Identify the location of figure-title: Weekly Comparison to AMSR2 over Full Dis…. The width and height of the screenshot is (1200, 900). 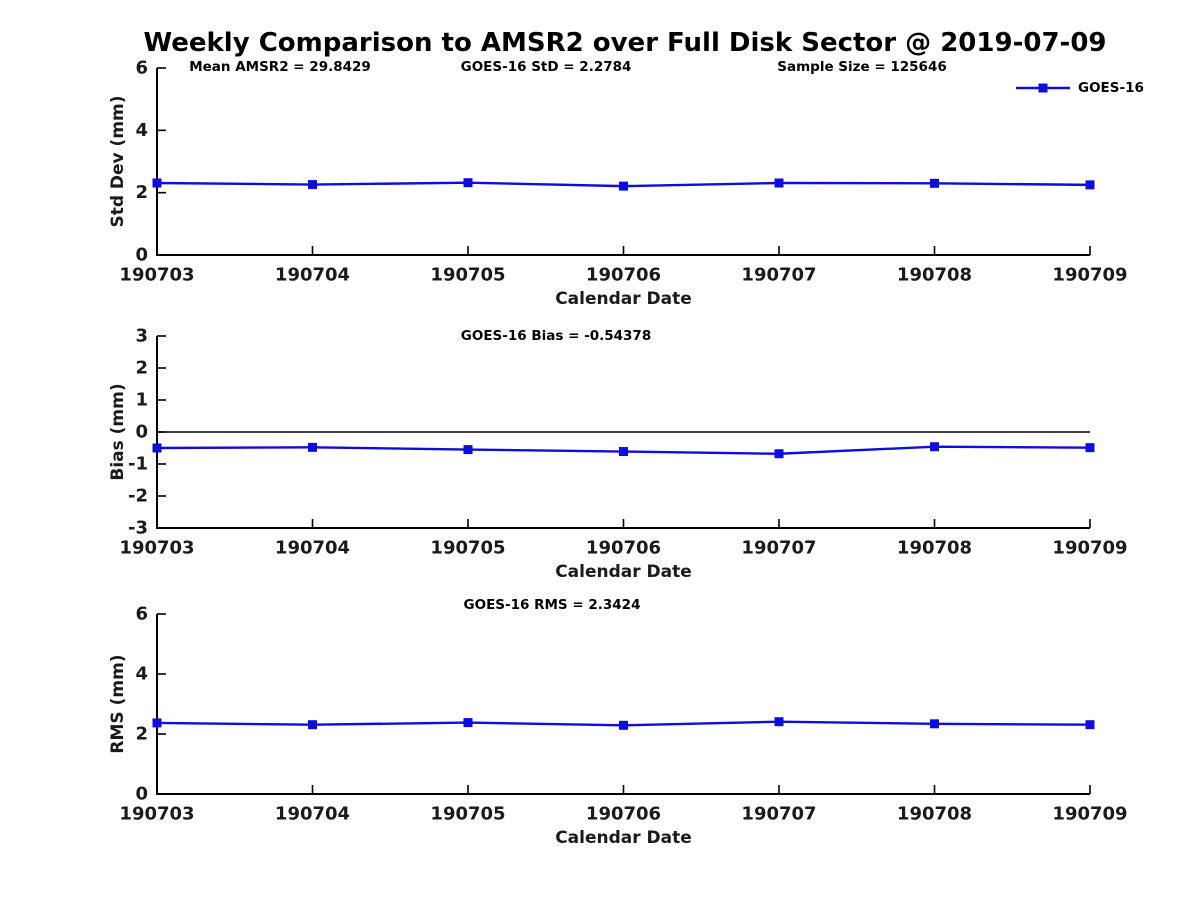
(625, 43).